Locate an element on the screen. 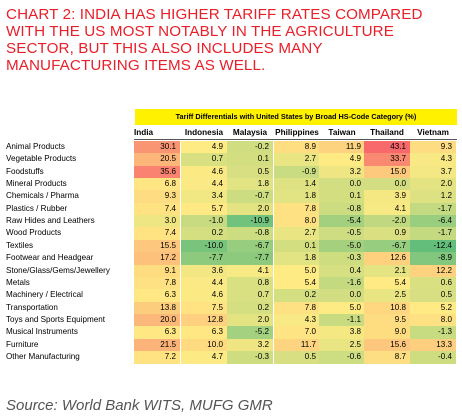  heatmap-cell: 20.0 is located at coordinates (157, 320).